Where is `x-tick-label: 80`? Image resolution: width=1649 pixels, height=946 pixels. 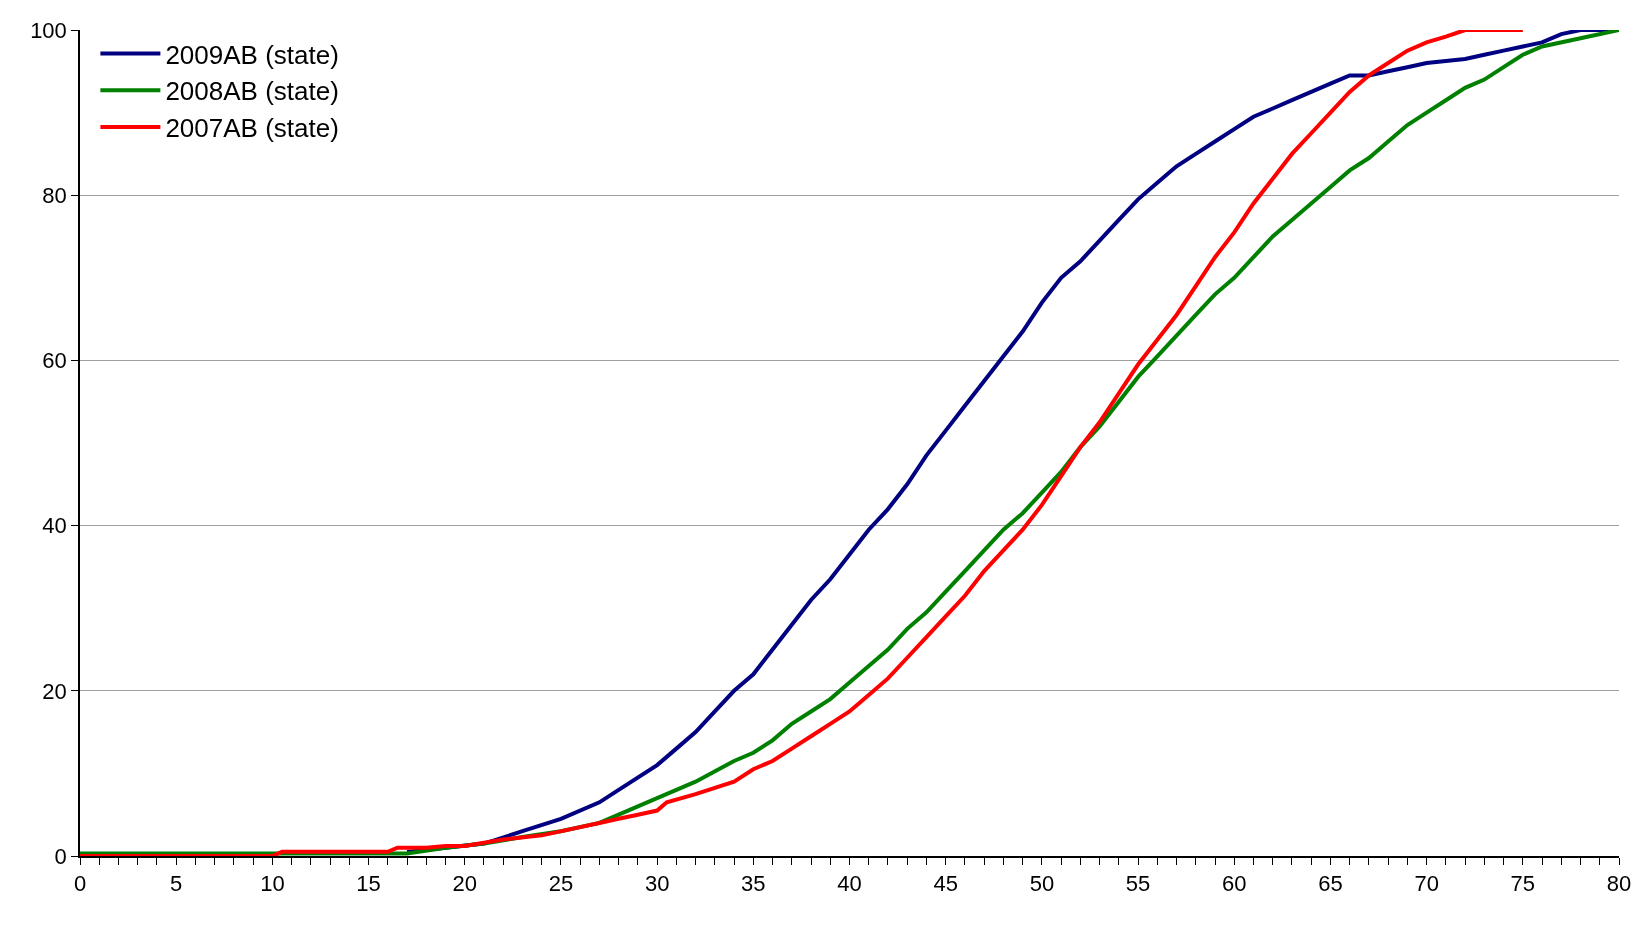
x-tick-label: 80 is located at coordinates (1619, 884).